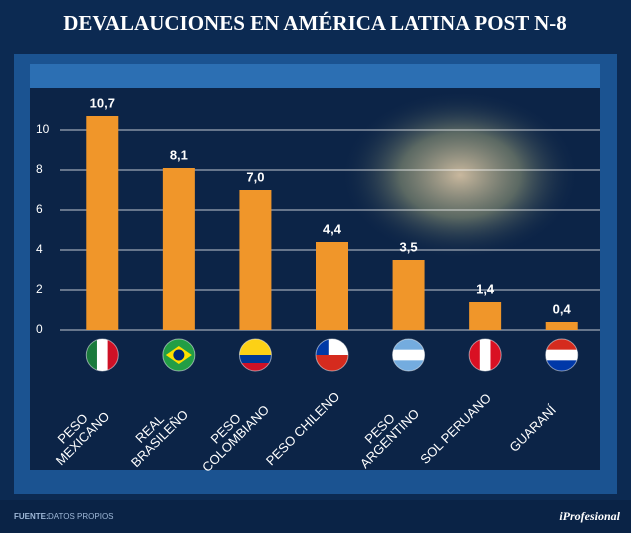 This screenshot has height=533, width=631. Describe the element at coordinates (485, 288) in the screenshot. I see `value-label: 1,4` at that location.